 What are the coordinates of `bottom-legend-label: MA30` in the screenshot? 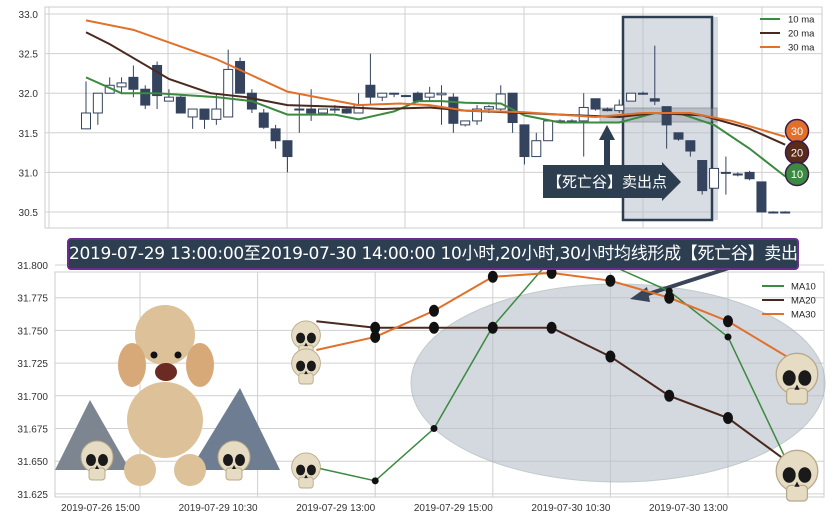 It's located at (803, 315).